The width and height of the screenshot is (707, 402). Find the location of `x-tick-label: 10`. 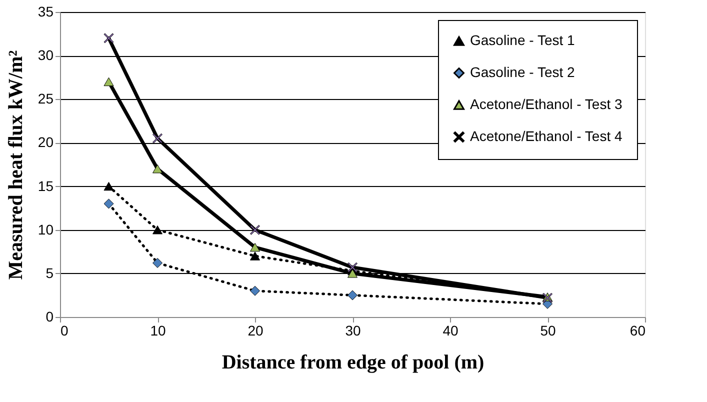

x-tick-label: 10 is located at coordinates (158, 330).